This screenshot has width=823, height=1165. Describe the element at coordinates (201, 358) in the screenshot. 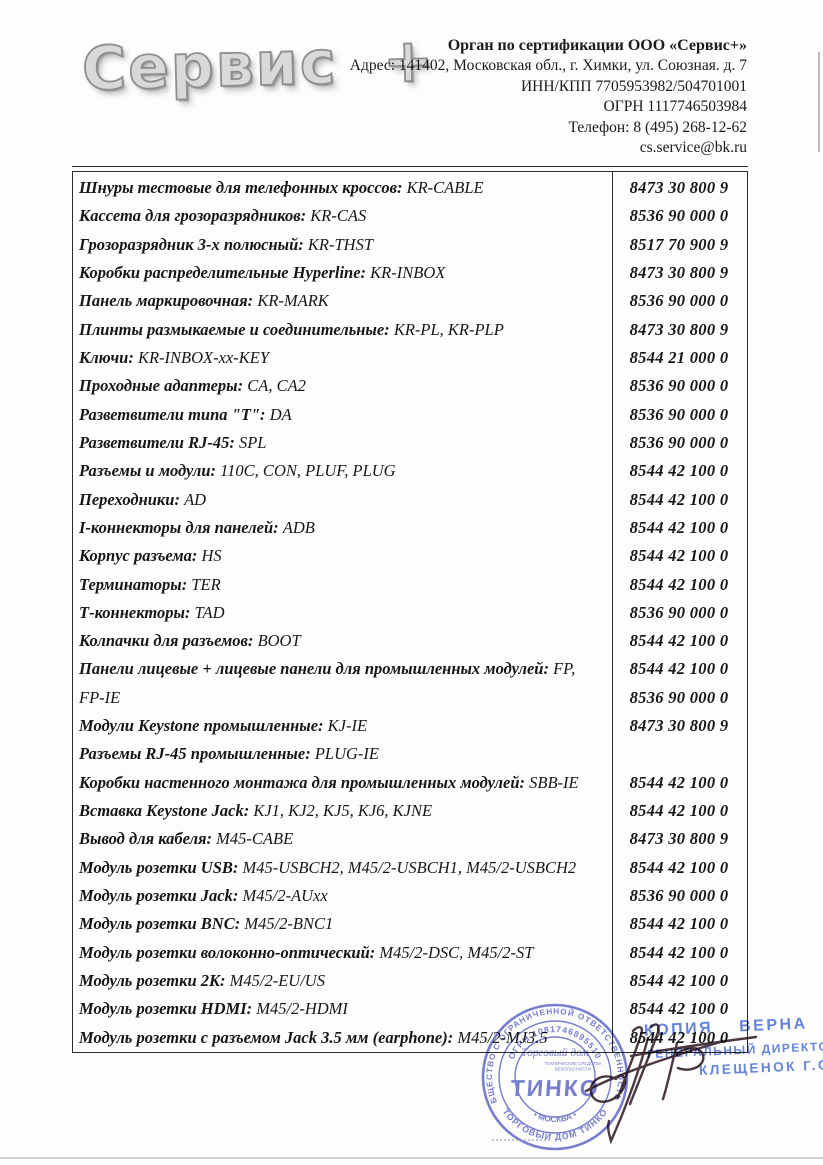

I see `product-models: KR-INBOX-xx-KEY` at that location.